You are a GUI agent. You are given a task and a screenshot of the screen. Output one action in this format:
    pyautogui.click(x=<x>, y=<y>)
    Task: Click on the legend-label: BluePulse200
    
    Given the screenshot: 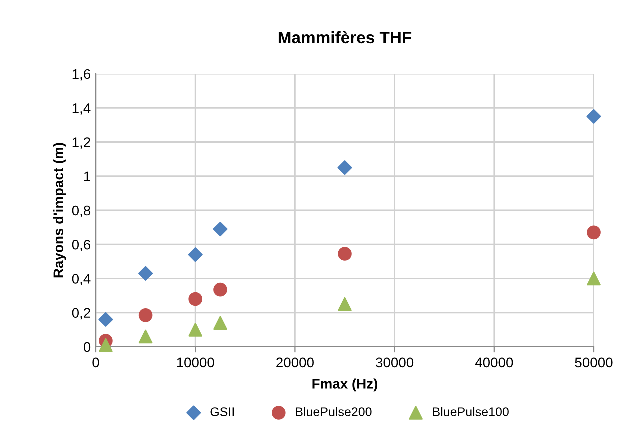 What is the action you would take?
    pyautogui.click(x=334, y=411)
    